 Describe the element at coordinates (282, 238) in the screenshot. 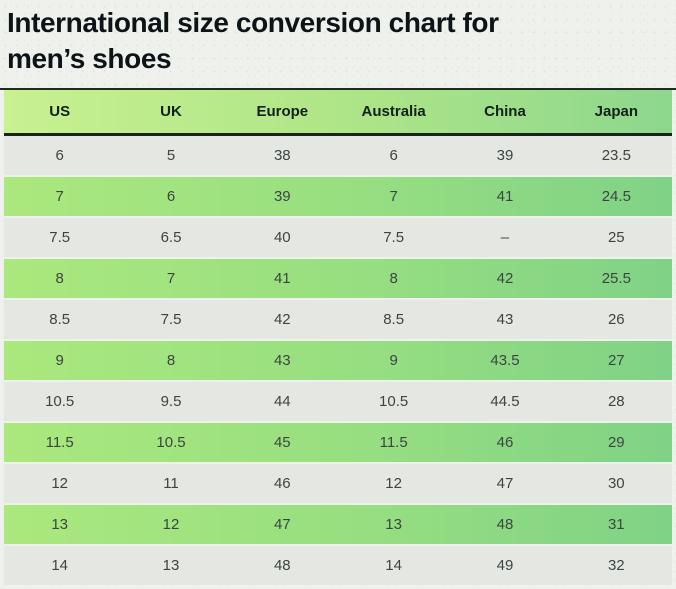

I see `table-cell: 40` at that location.